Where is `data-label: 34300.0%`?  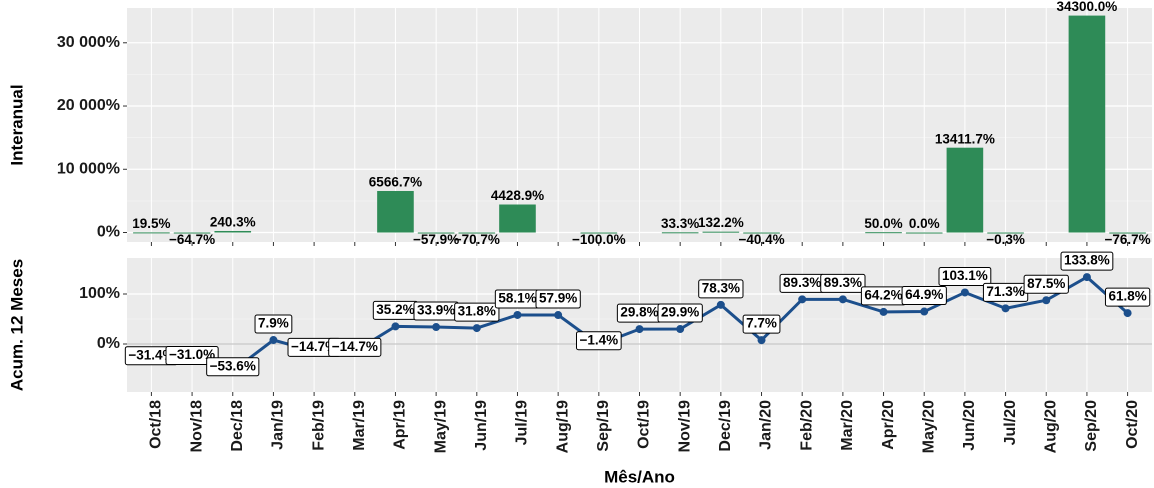
data-label: 34300.0% is located at coordinates (1087, 7).